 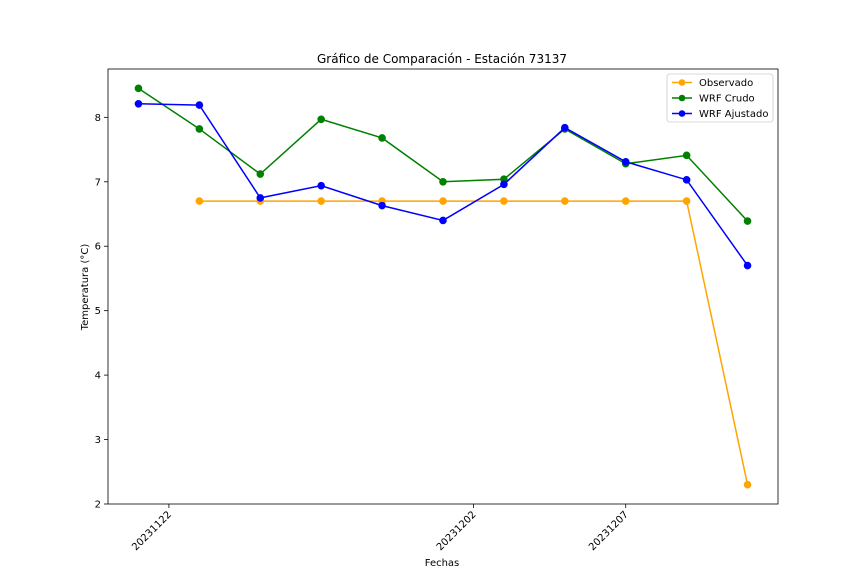 What do you see at coordinates (727, 99) in the screenshot?
I see `legend-label-1: WRF Crudo` at bounding box center [727, 99].